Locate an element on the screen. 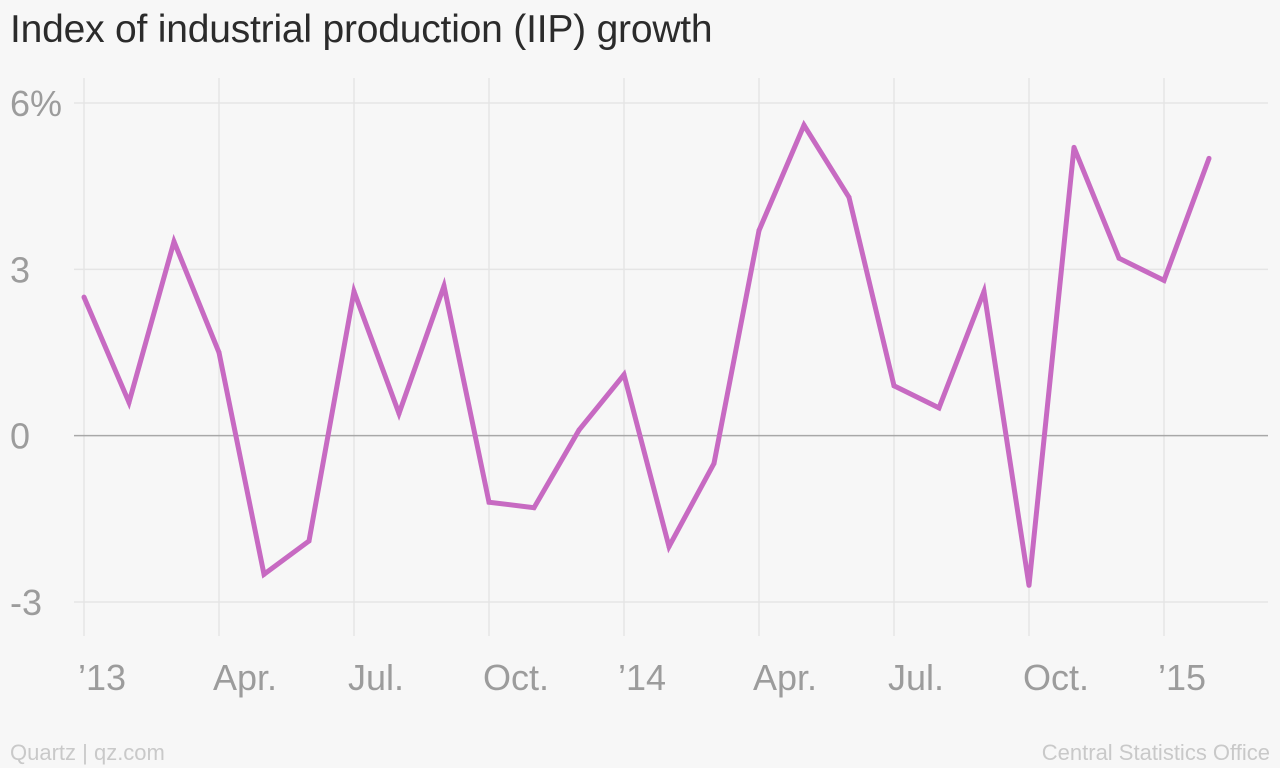 The image size is (1280, 768). x-tick-label: ’15 is located at coordinates (1182, 677).